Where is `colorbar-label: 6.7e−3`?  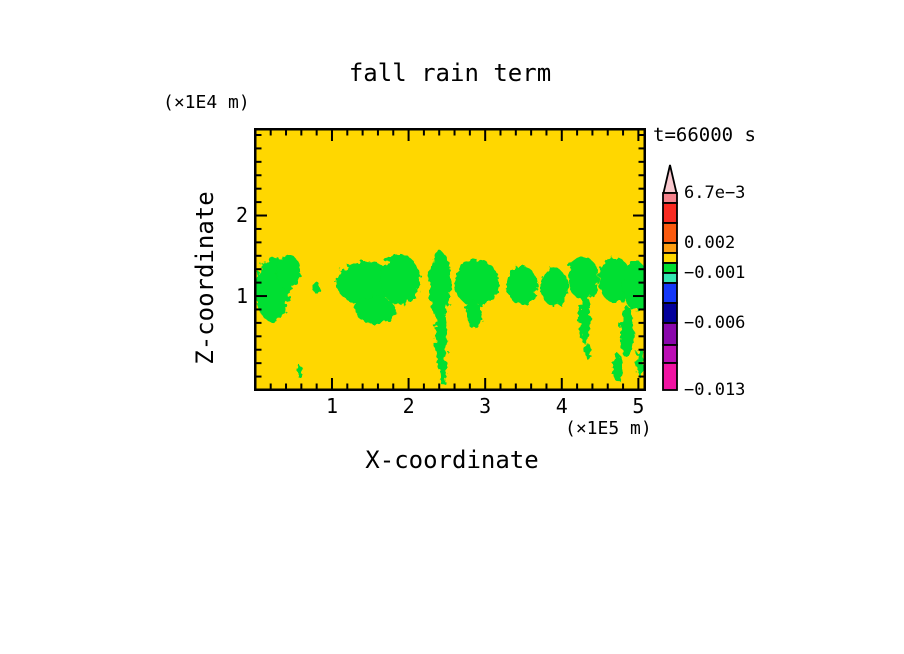
colorbar-label: 6.7e−3 is located at coordinates (715, 193).